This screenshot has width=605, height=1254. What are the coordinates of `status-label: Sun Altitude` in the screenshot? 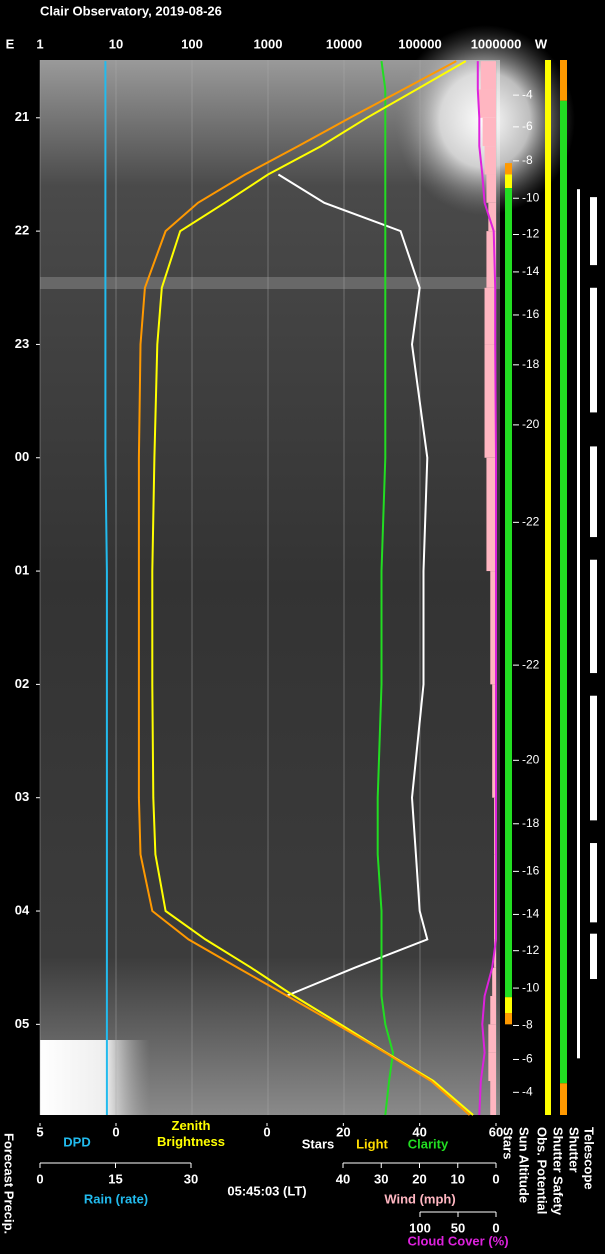 It's located at (524, 1165).